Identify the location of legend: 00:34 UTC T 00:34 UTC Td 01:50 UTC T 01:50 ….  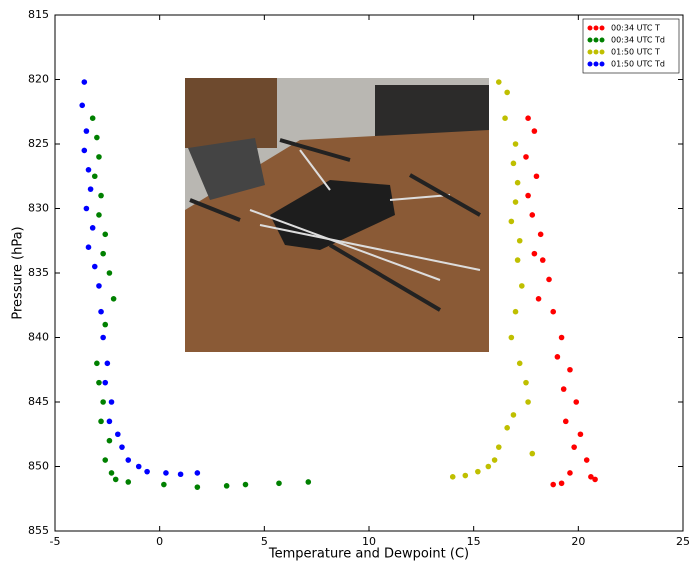
(631, 46).